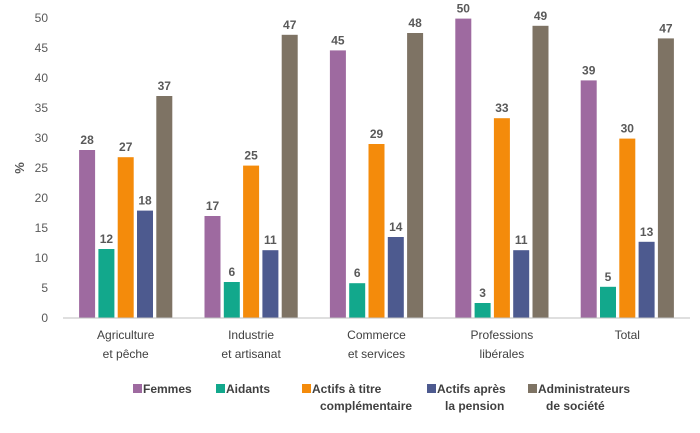 This screenshot has height=433, width=700. What do you see at coordinates (377, 134) in the screenshot?
I see `data-label: 29` at bounding box center [377, 134].